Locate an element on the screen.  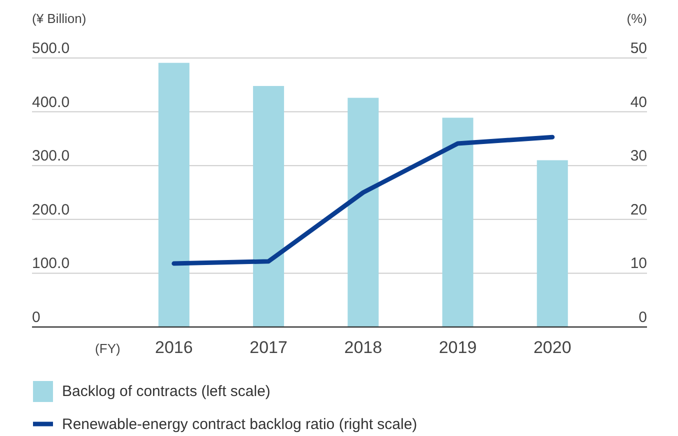
y-tick-label: 500.0 is located at coordinates (51, 48).